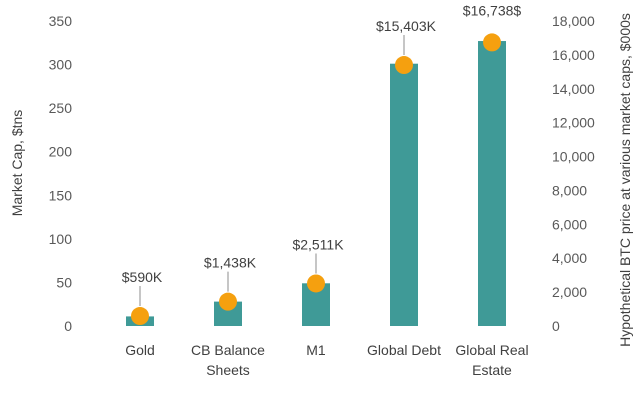 The width and height of the screenshot is (640, 403). I want to click on y-tick-label-left: 300, so click(61, 65).